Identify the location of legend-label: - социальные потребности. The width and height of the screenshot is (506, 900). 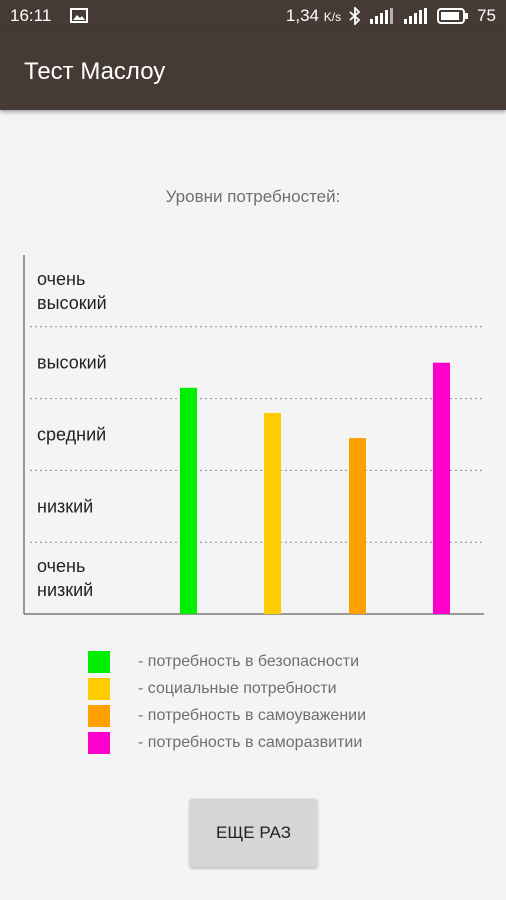
(237, 688).